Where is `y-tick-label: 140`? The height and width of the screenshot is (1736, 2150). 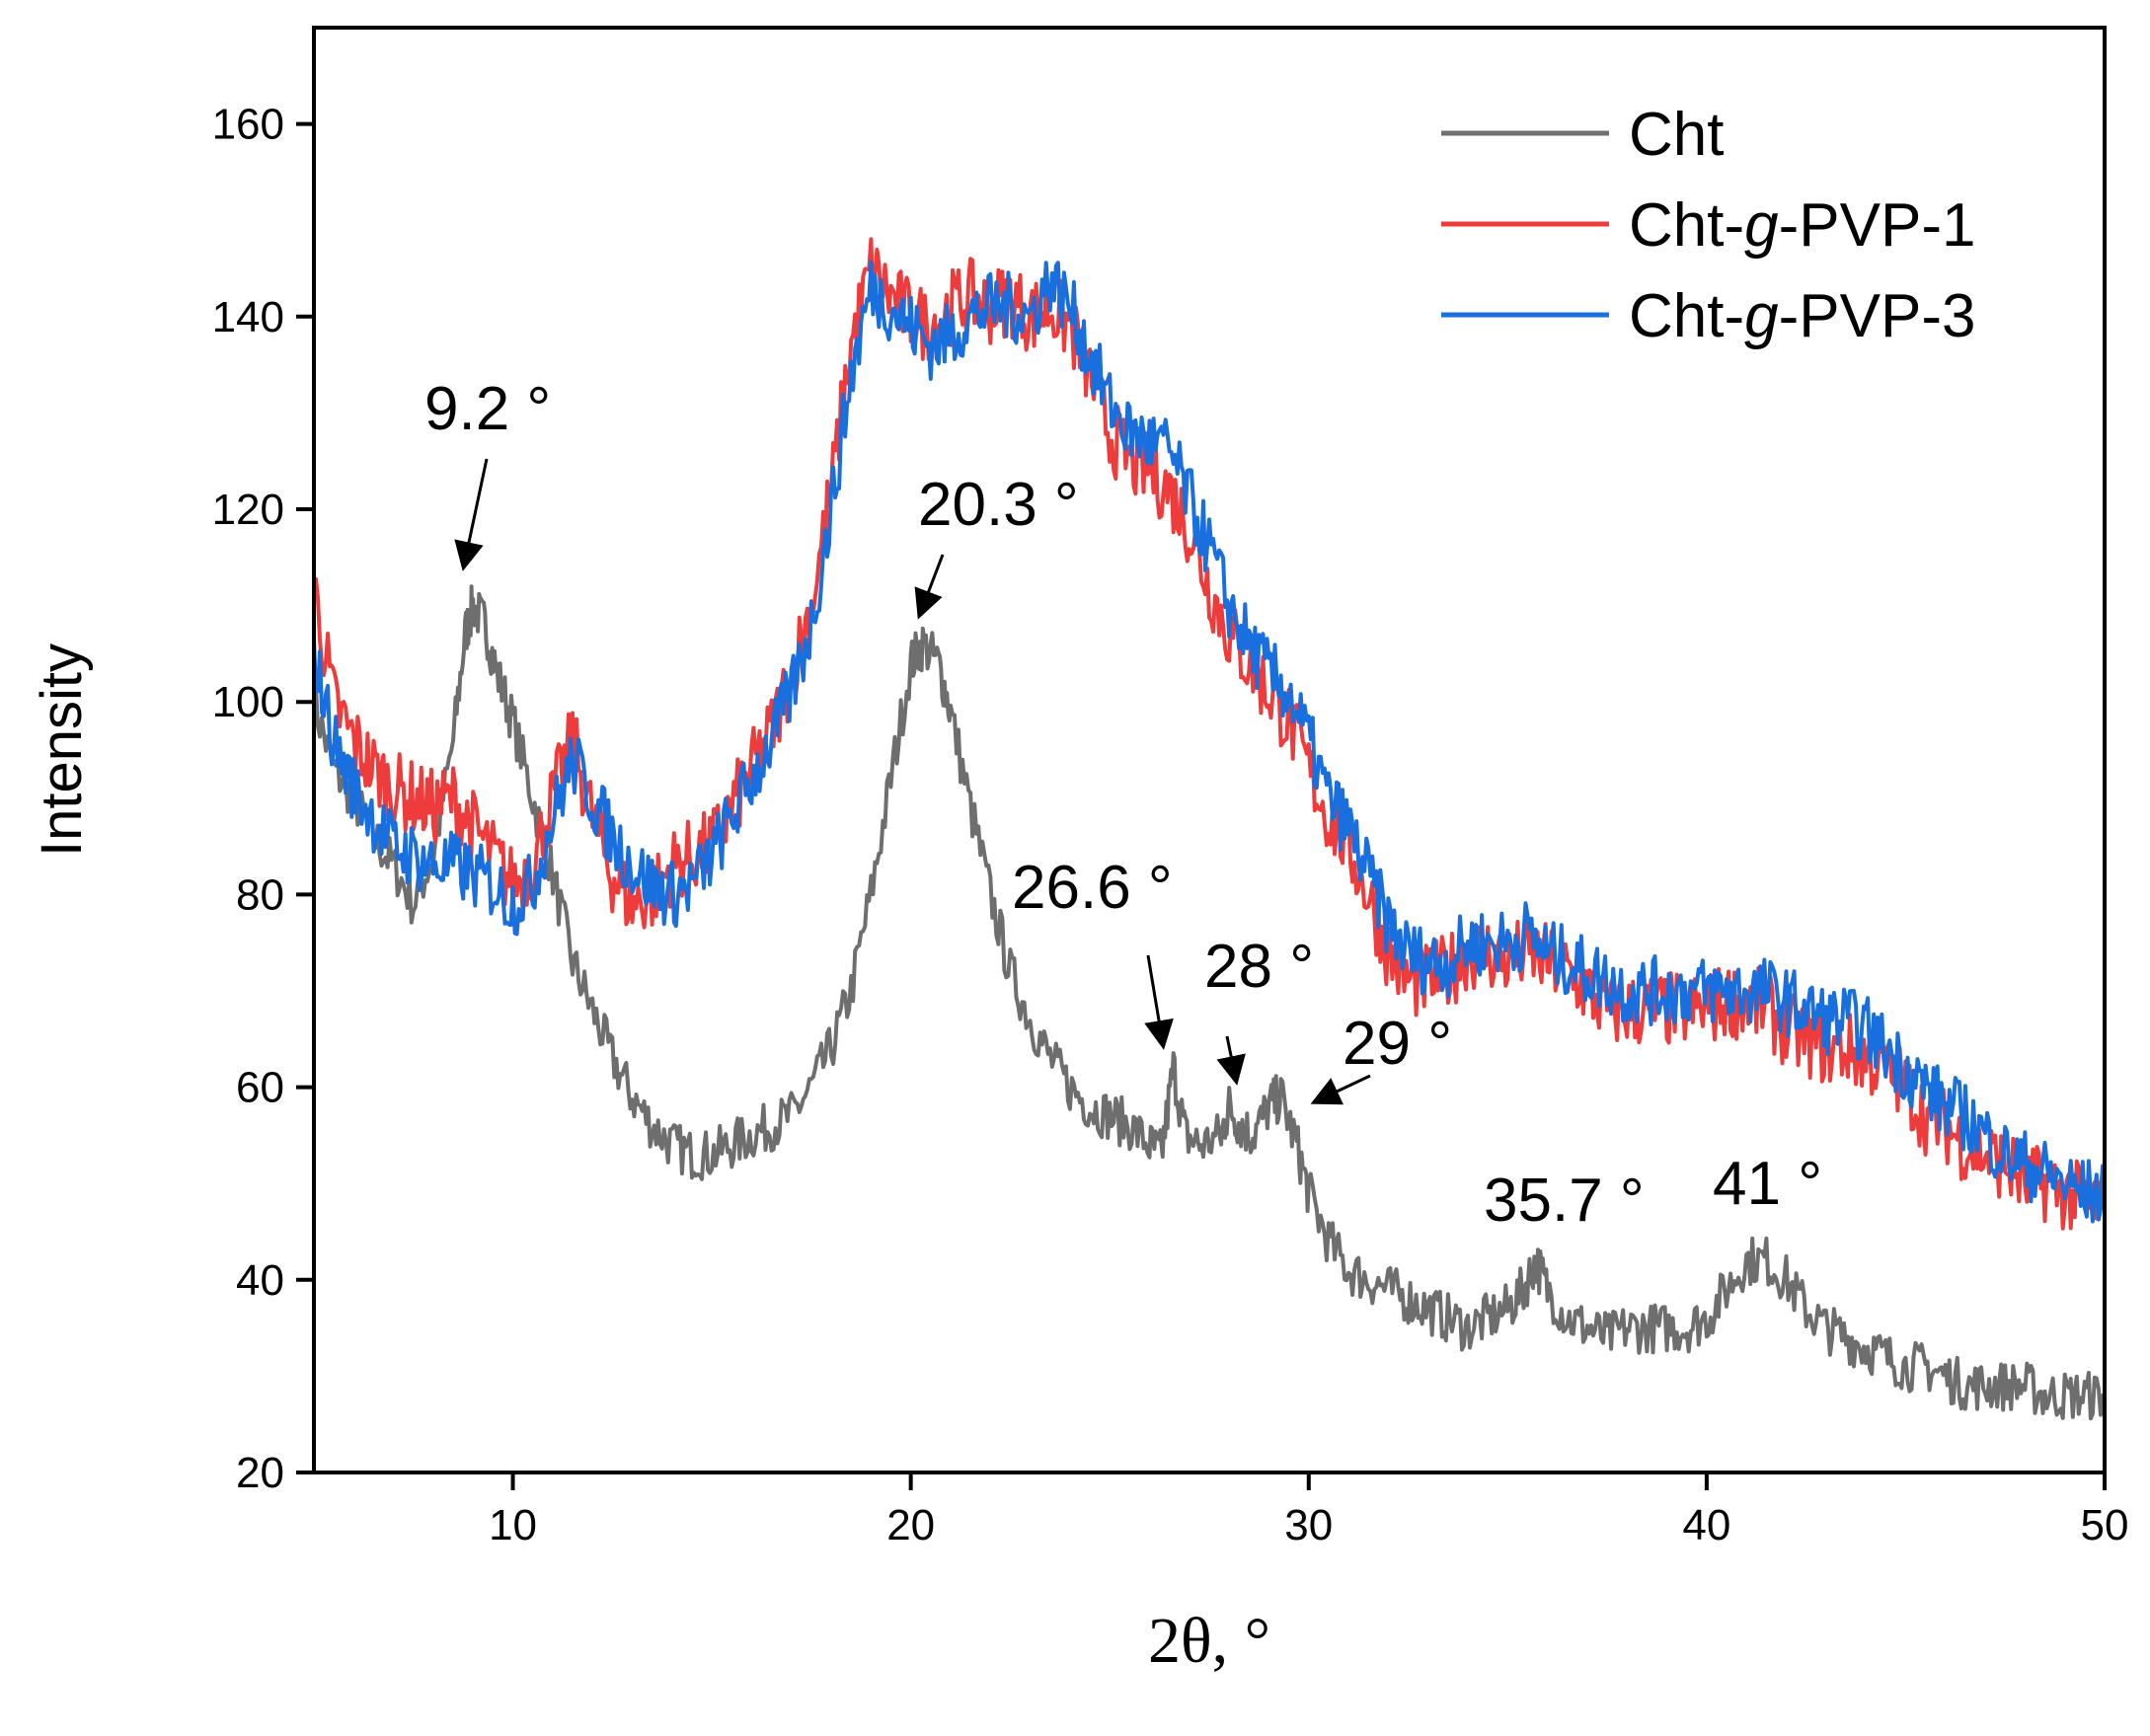
y-tick-label: 140 is located at coordinates (248, 317).